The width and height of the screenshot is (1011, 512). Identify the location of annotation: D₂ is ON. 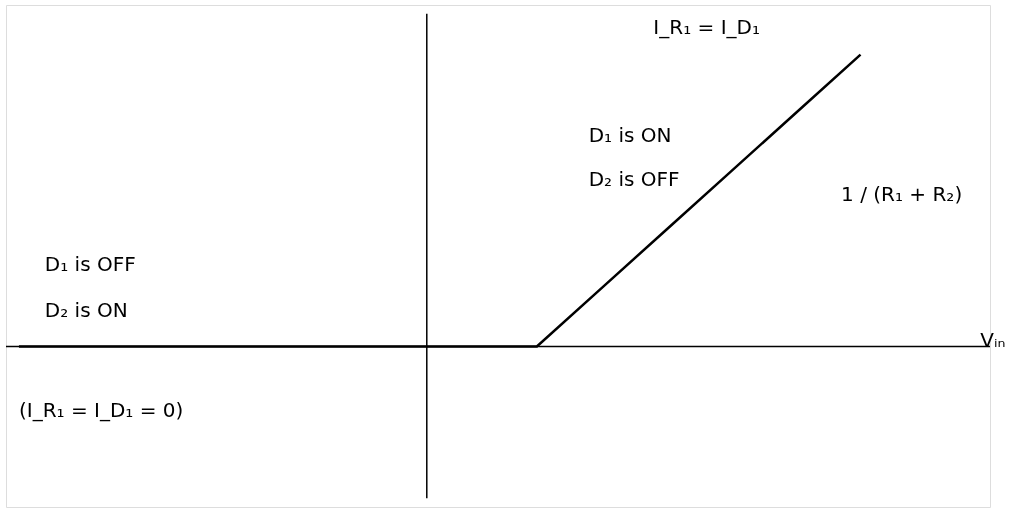
(86, 310).